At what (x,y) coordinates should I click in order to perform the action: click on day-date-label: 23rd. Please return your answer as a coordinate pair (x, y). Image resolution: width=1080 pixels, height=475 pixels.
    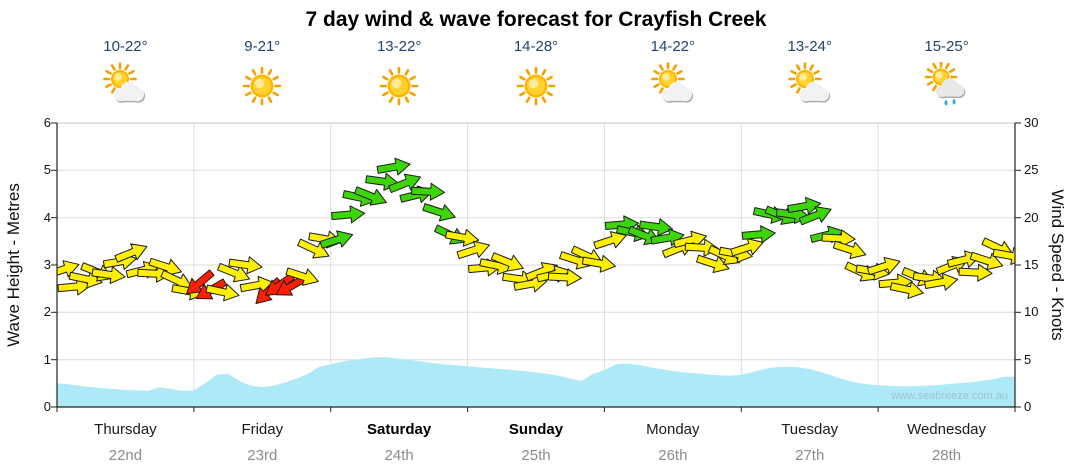
    Looking at the image, I should click on (262, 455).